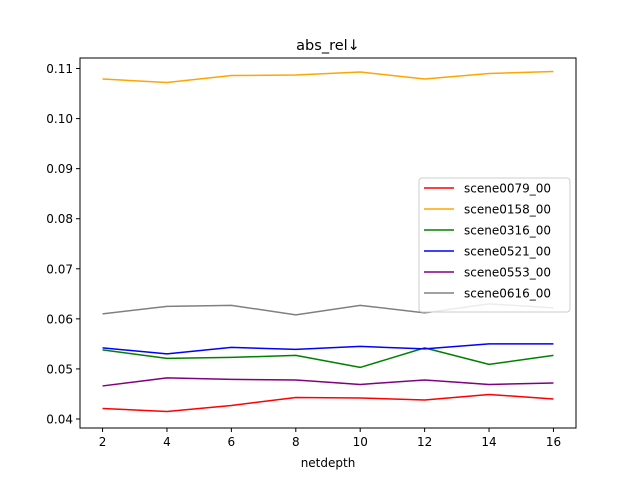  Describe the element at coordinates (103, 442) in the screenshot. I see `x-tick-label: 2` at that location.